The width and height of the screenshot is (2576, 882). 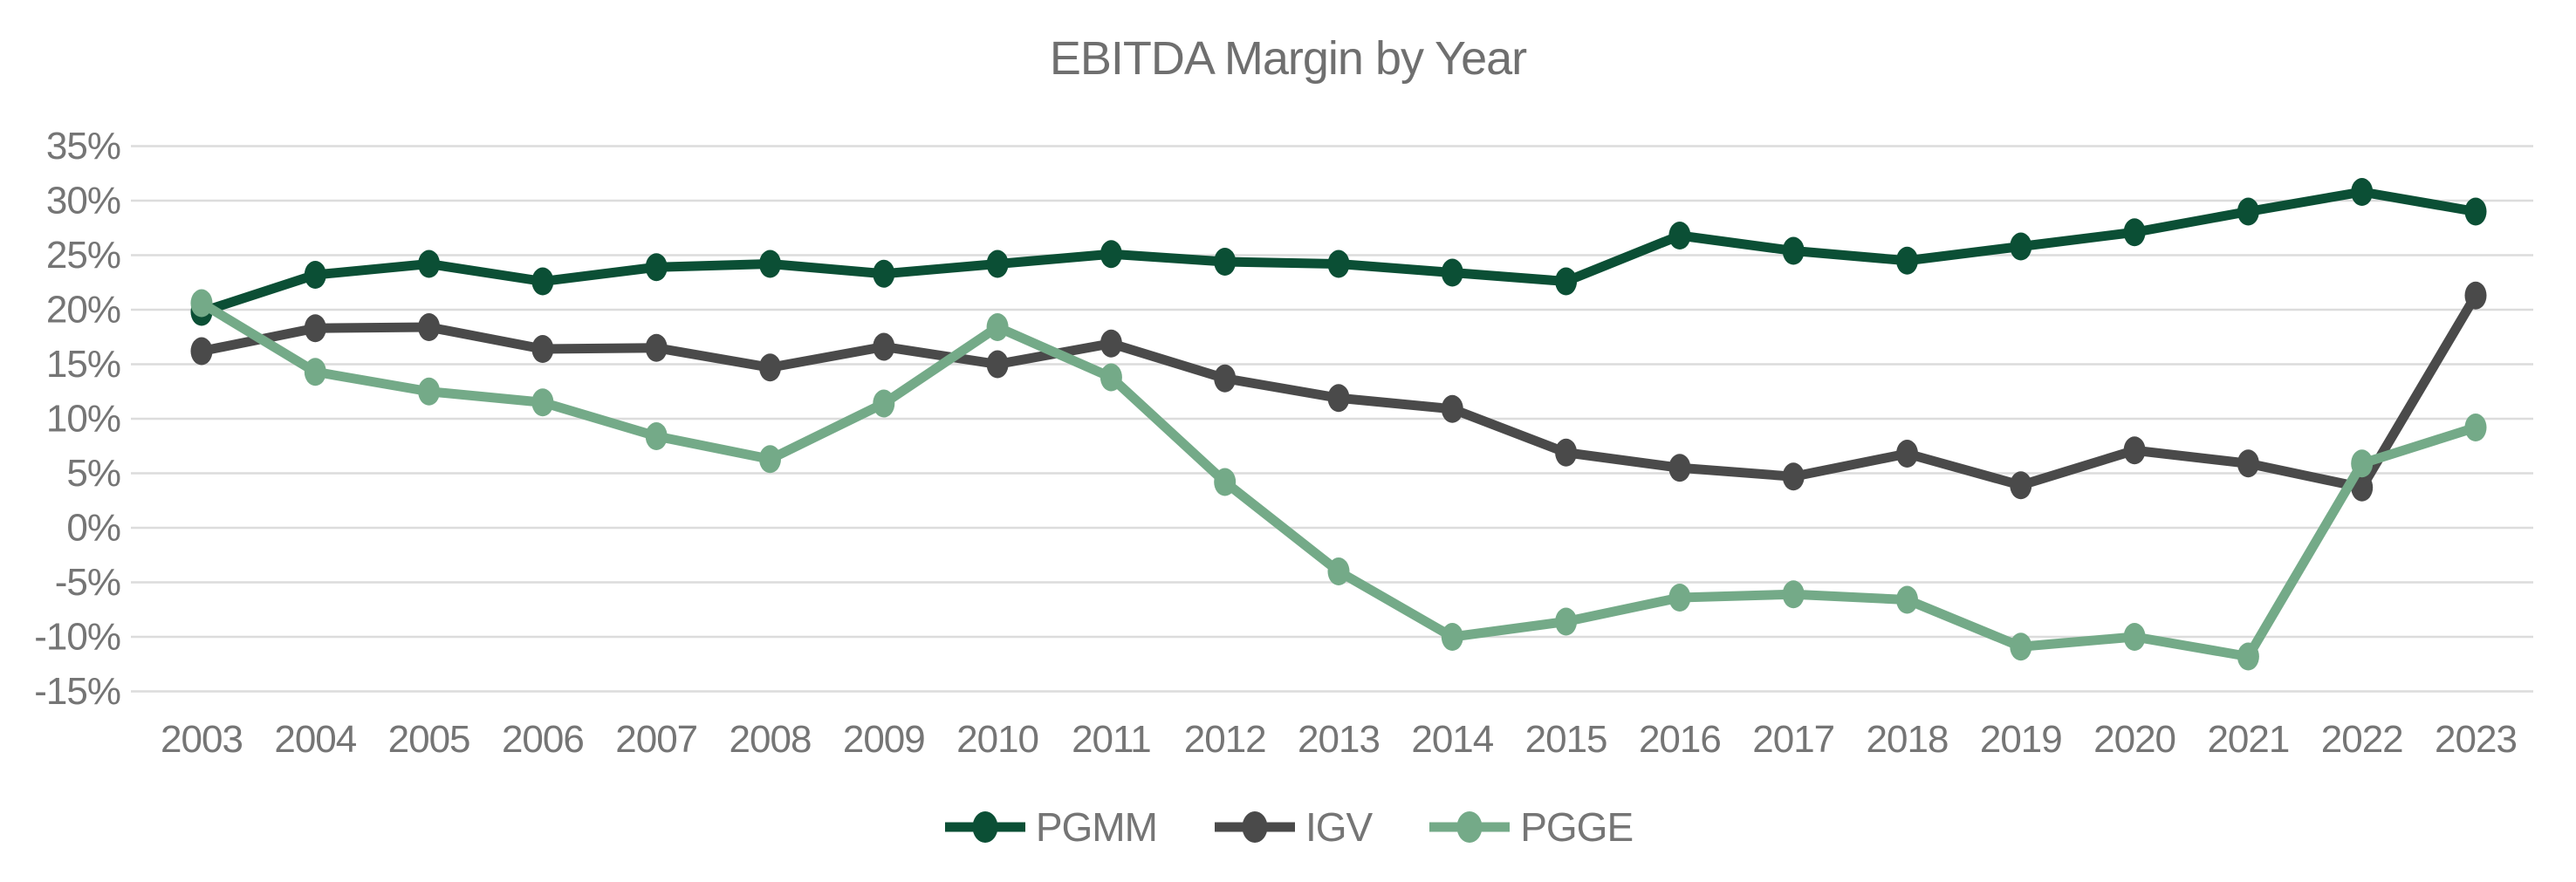 What do you see at coordinates (93, 473) in the screenshot?
I see `y-tick-label: 5%` at bounding box center [93, 473].